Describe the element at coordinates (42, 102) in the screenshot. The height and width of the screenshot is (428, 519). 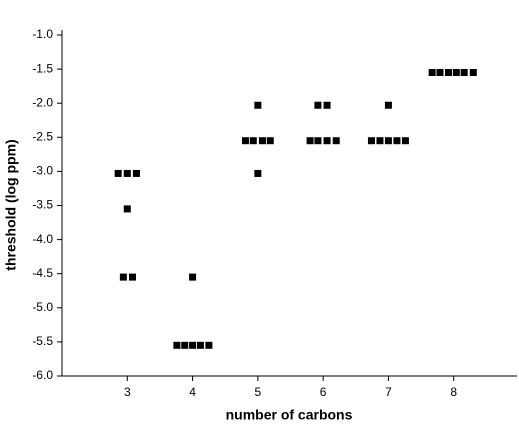
I see `y-tick-label: -2.0` at that location.